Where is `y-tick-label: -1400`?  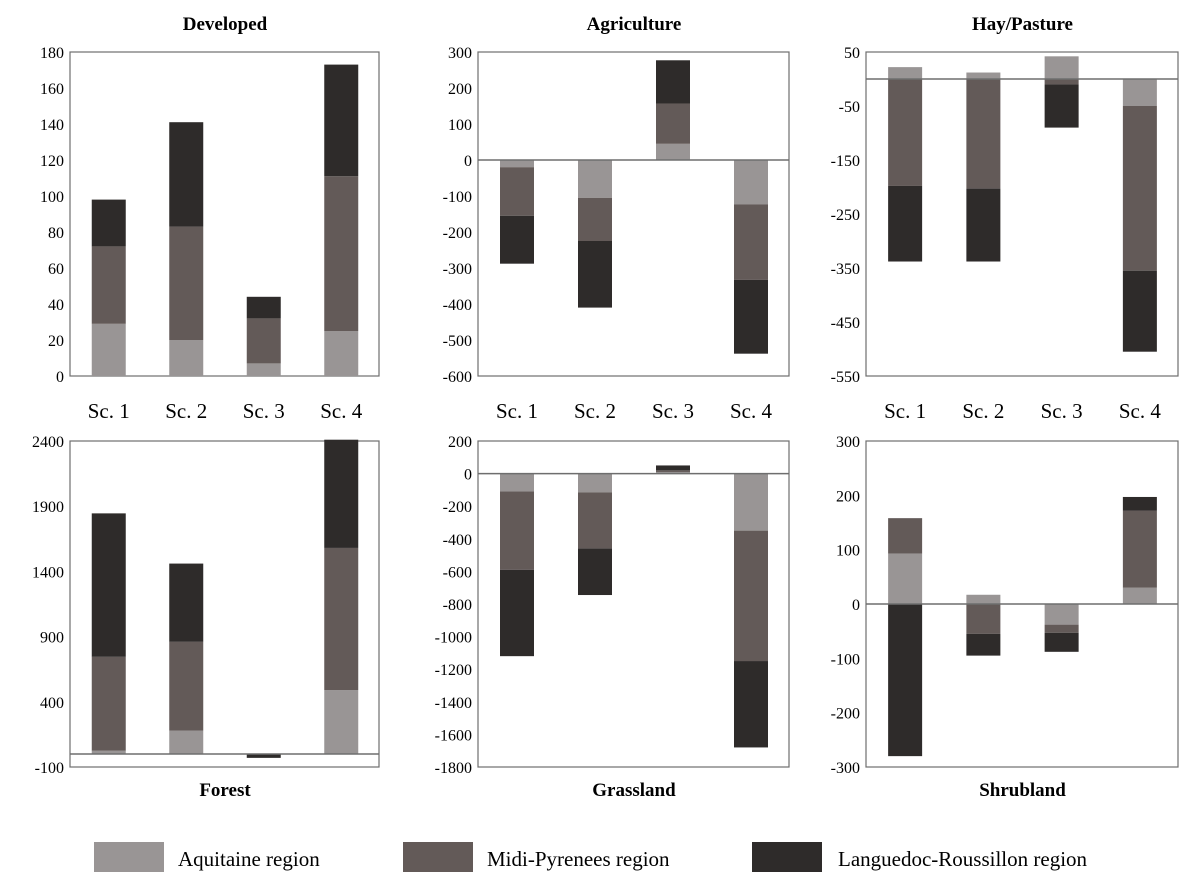
y-tick-label: -1400 is located at coordinates (453, 703).